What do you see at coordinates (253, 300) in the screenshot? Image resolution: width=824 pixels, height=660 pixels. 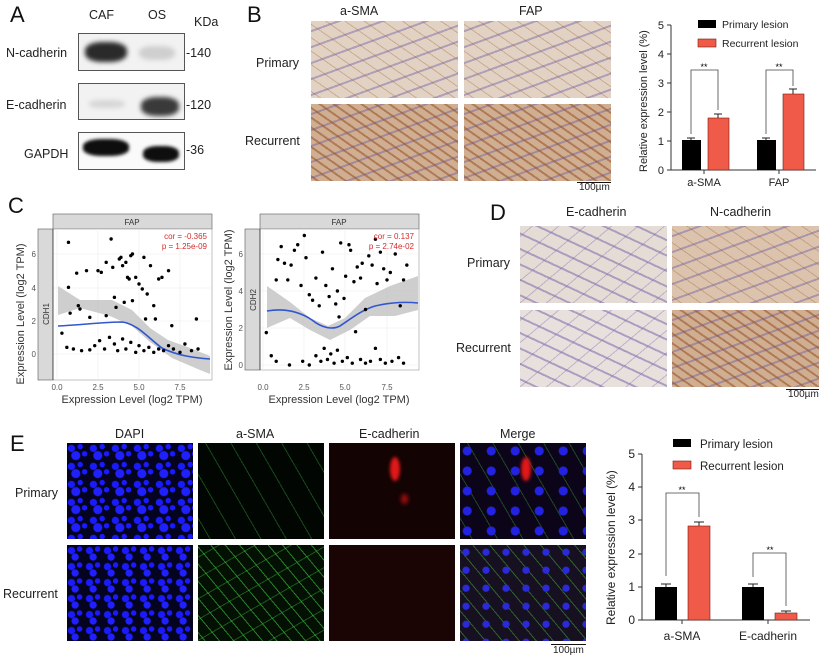 I see `gene-strip-label: CDH2` at bounding box center [253, 300].